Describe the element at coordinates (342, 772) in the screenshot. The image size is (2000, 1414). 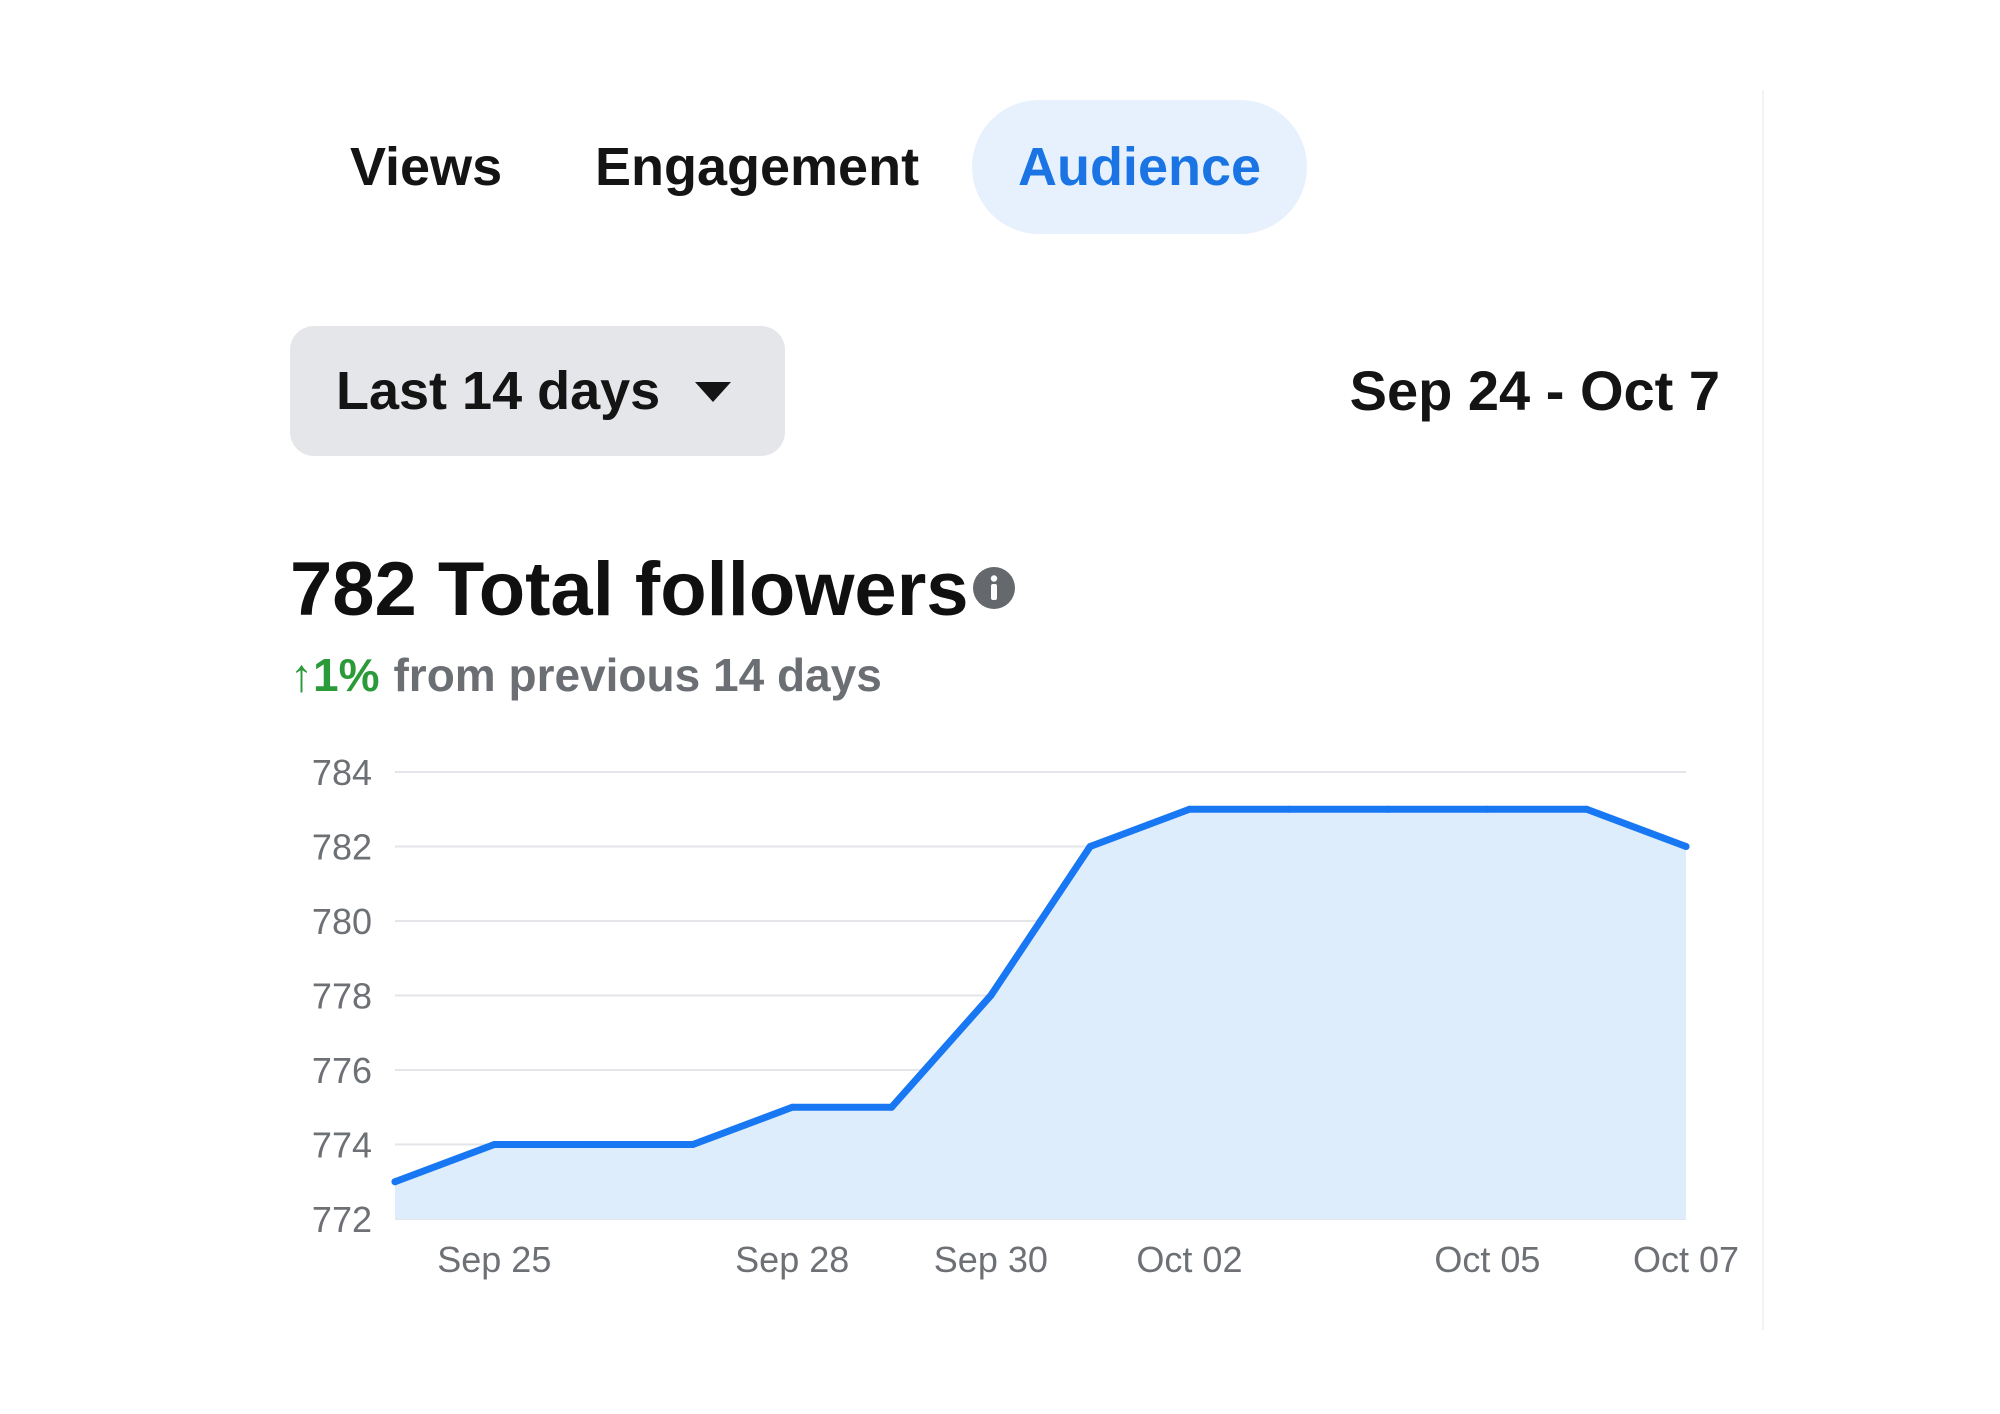
I see `y-tick-label: 784` at that location.